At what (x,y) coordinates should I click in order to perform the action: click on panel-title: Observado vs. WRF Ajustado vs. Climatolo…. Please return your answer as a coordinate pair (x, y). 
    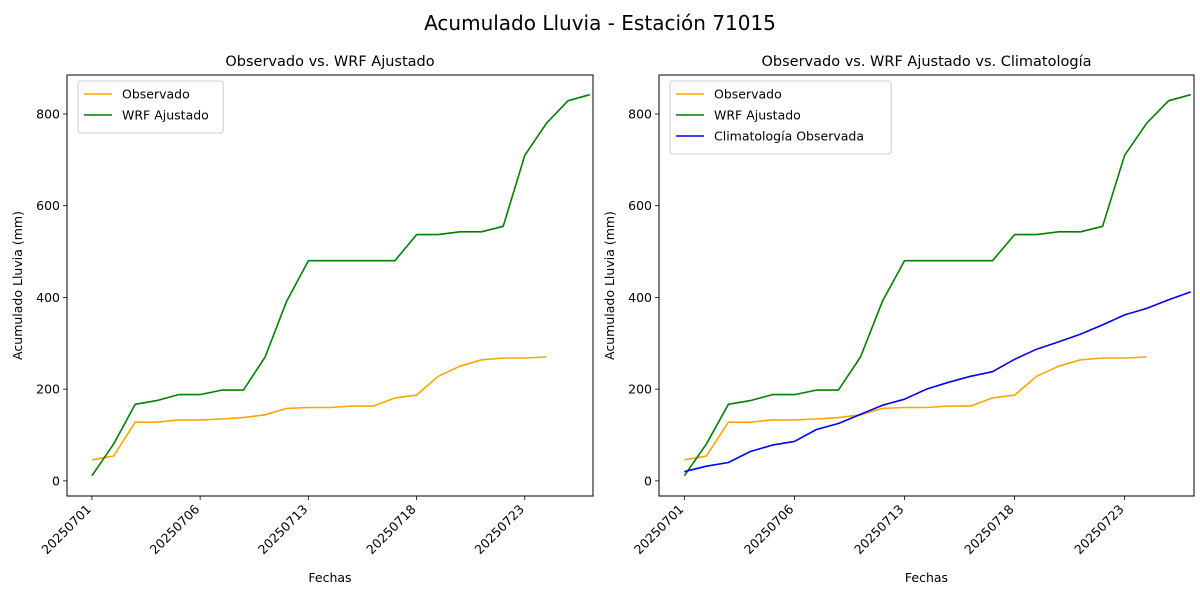
    Looking at the image, I should click on (927, 62).